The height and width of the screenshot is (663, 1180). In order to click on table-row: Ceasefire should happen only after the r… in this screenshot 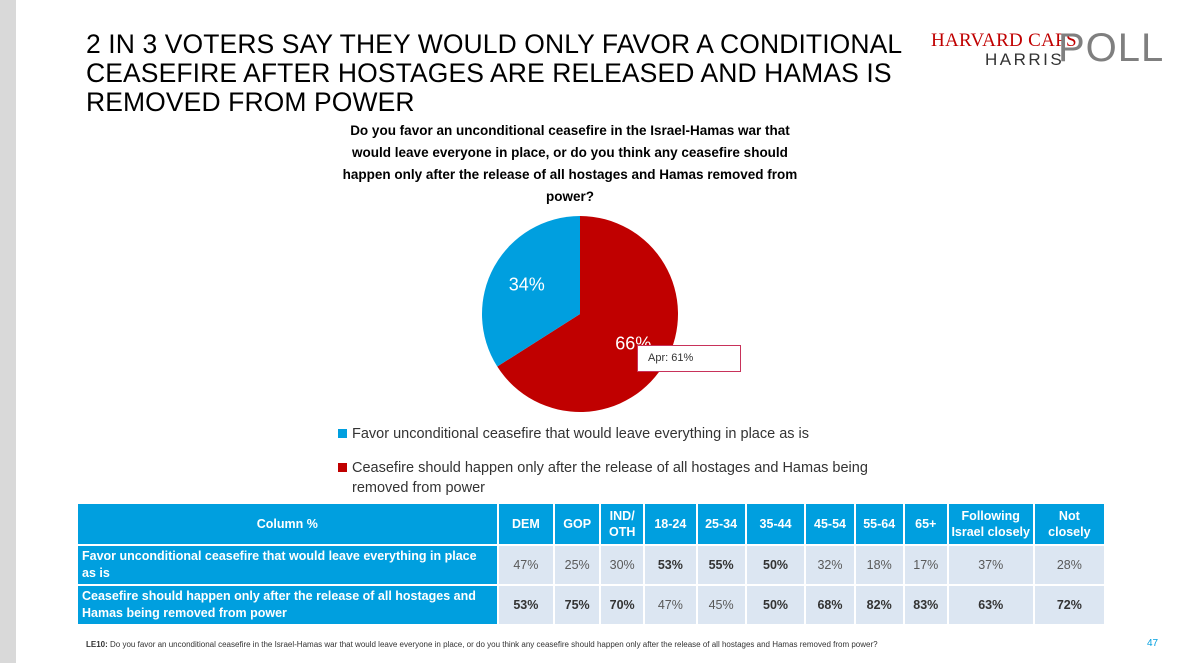, I will do `click(591, 605)`.